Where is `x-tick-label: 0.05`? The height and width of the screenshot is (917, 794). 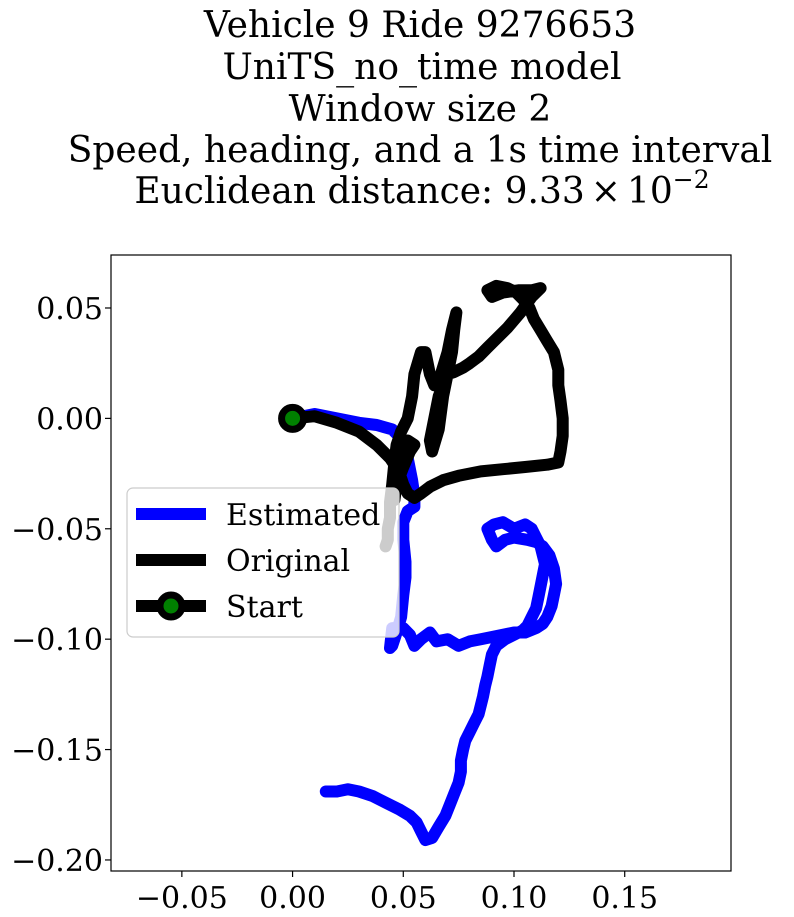
x-tick-label: 0.05 is located at coordinates (403, 898).